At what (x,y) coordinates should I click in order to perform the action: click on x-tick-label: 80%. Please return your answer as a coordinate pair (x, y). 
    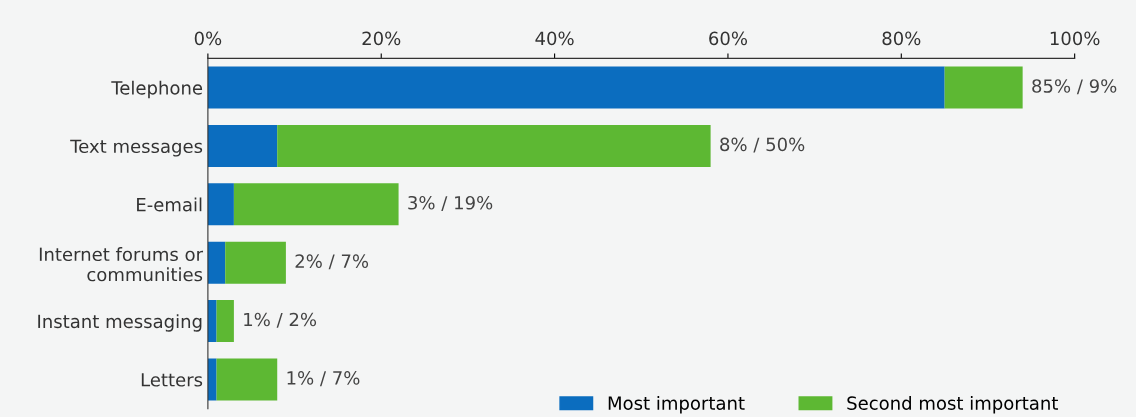
    Looking at the image, I should click on (901, 38).